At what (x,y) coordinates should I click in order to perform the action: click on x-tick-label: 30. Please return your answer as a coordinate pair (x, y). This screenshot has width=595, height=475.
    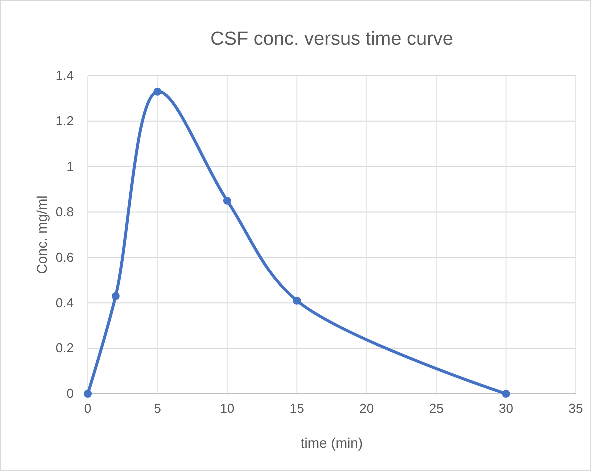
    Looking at the image, I should click on (506, 408).